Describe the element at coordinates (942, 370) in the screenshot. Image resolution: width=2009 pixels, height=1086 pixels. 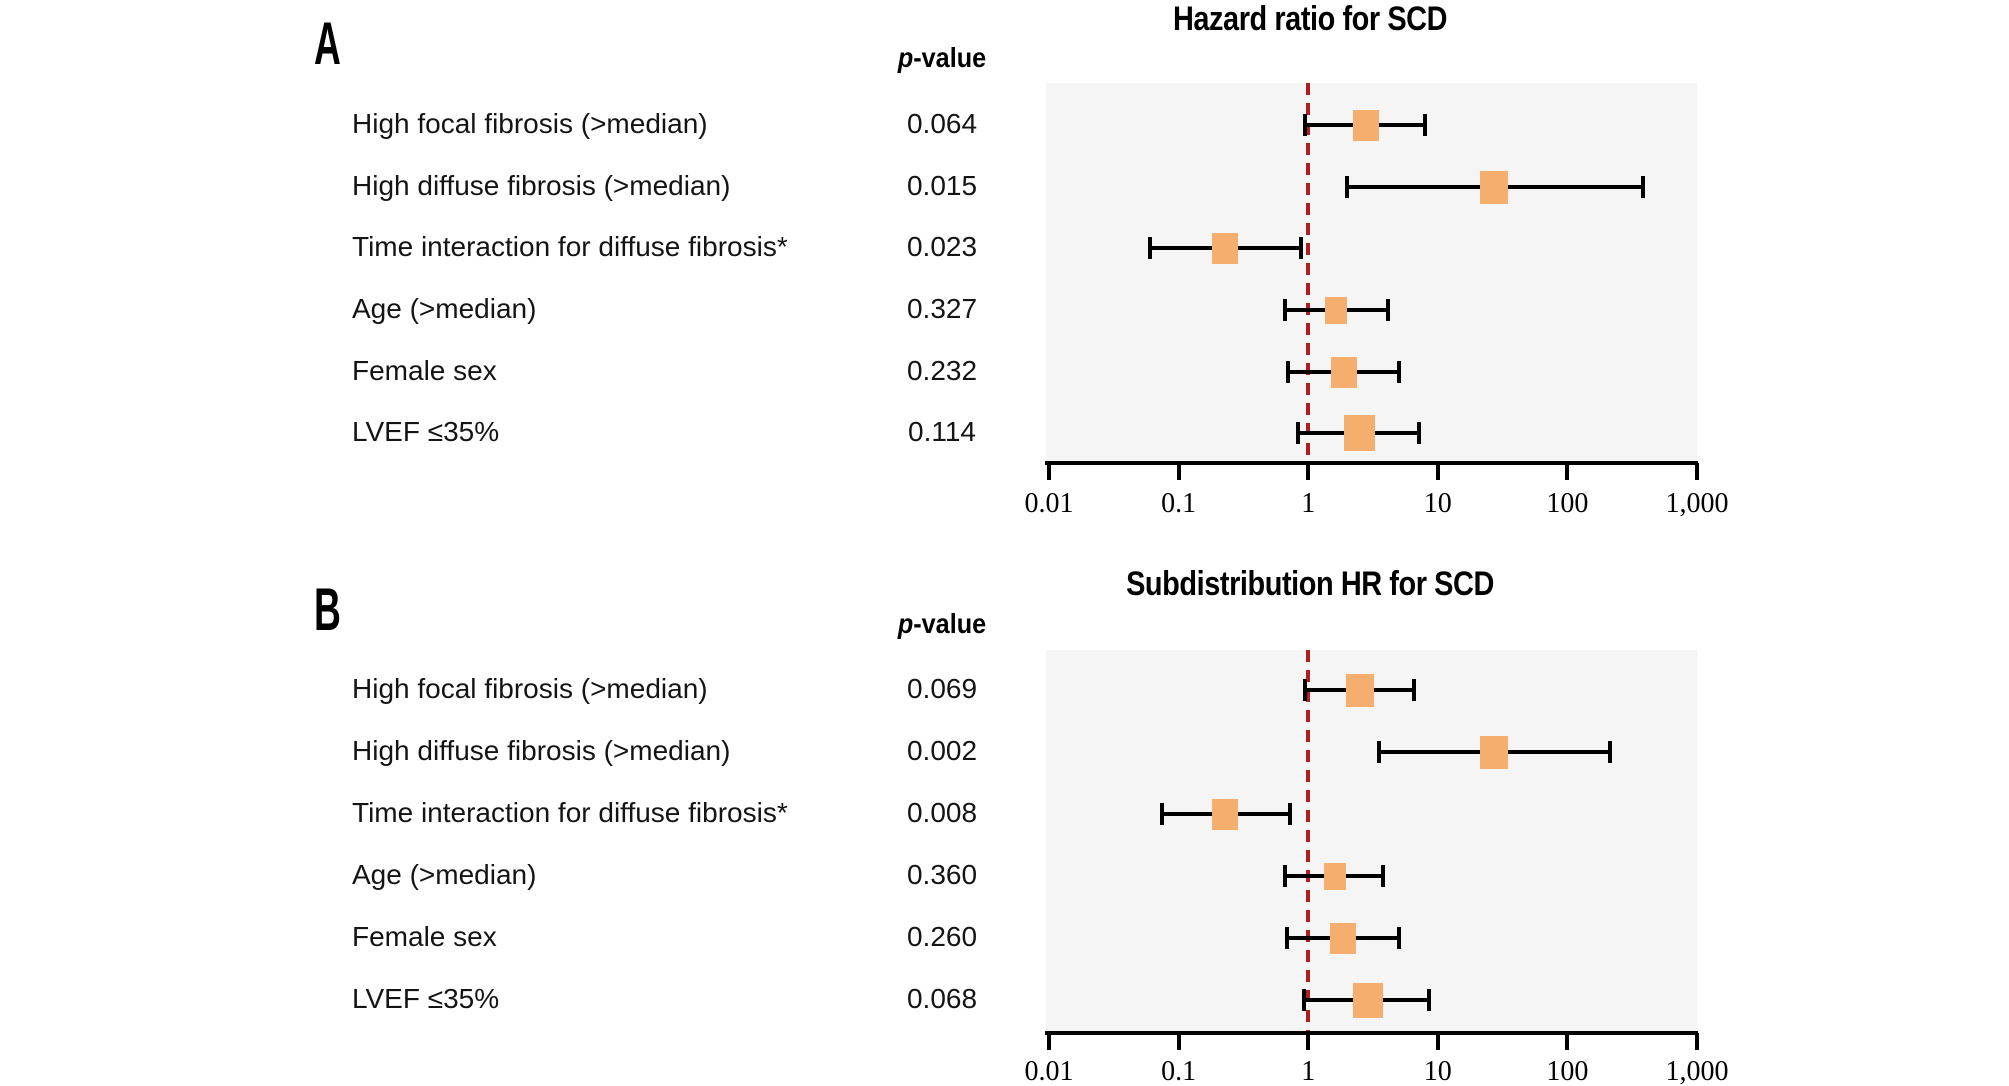
I see `row-p-value: 0.232` at that location.